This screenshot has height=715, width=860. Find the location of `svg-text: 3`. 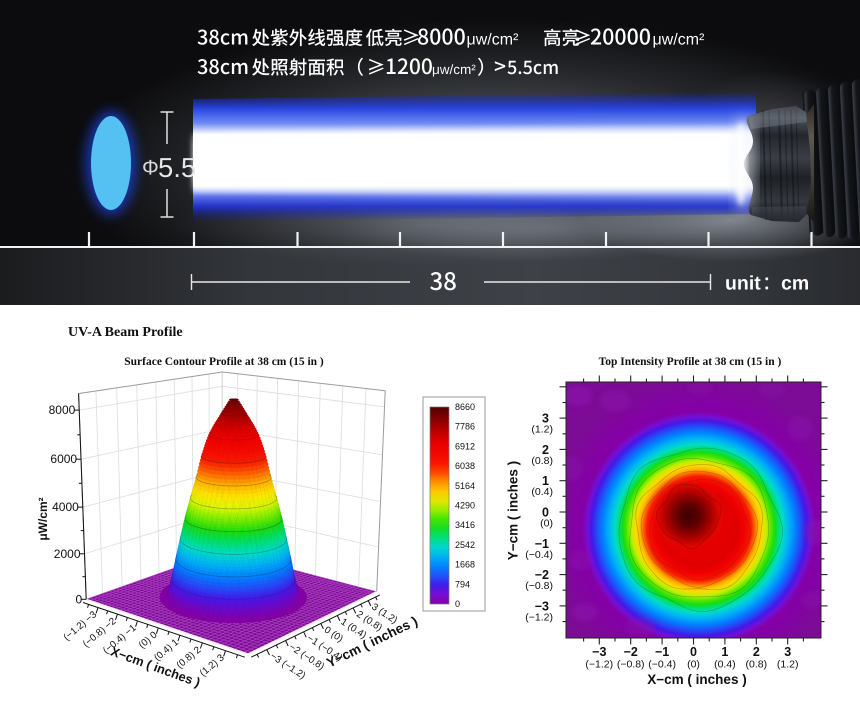

svg-text: 3 is located at coordinates (787, 652).